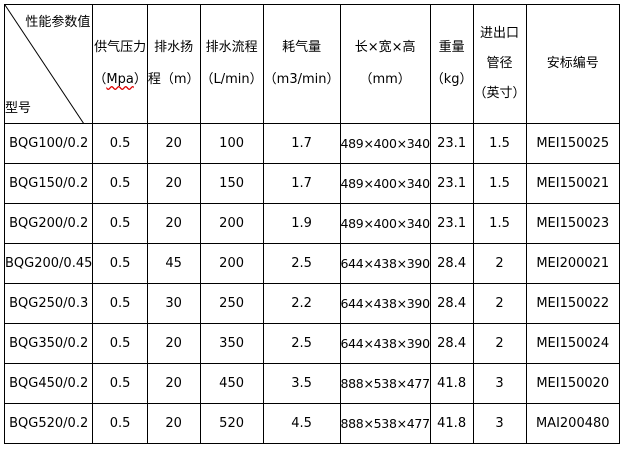 This screenshot has height=449, width=620. What do you see at coordinates (301, 223) in the screenshot?
I see `cell-air: 1.9` at bounding box center [301, 223].